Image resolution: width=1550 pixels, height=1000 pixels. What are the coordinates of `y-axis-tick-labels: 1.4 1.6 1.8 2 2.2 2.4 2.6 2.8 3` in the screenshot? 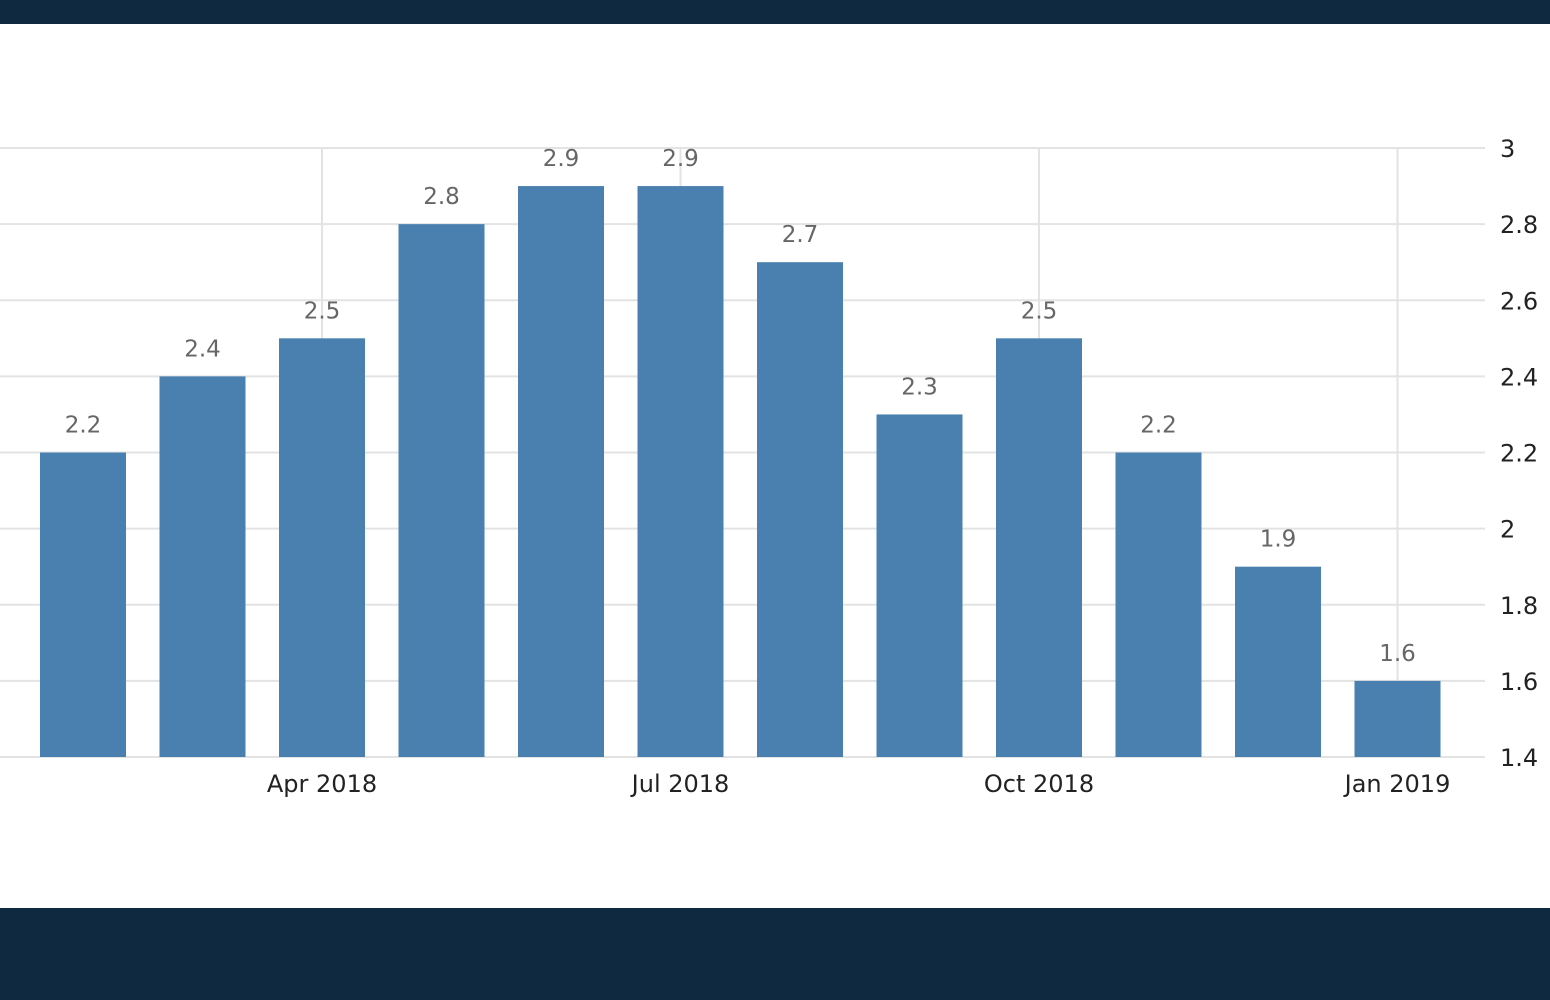 It's located at (1519, 453).